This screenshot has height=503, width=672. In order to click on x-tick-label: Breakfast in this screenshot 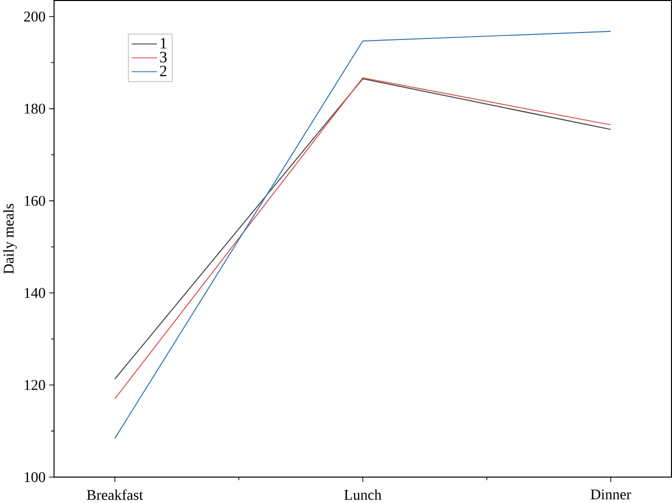, I will do `click(115, 494)`.